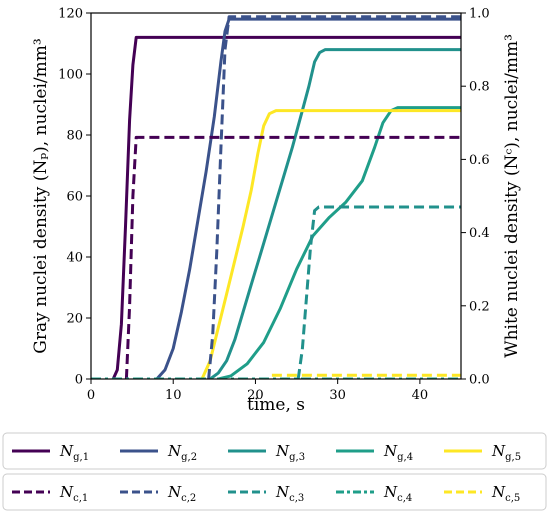 The width and height of the screenshot is (550, 517). I want to click on x-axis-label: time, s, so click(276, 405).